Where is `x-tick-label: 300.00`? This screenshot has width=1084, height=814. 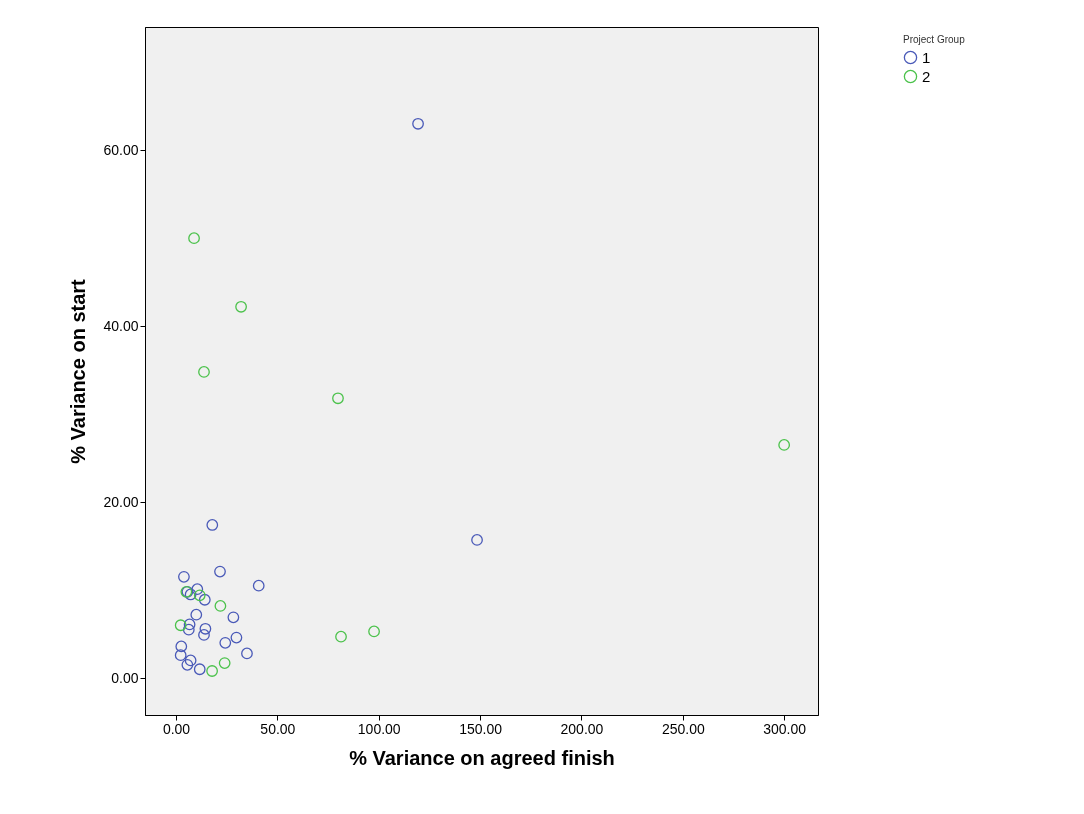
x-tick-label: 300.00 is located at coordinates (785, 728).